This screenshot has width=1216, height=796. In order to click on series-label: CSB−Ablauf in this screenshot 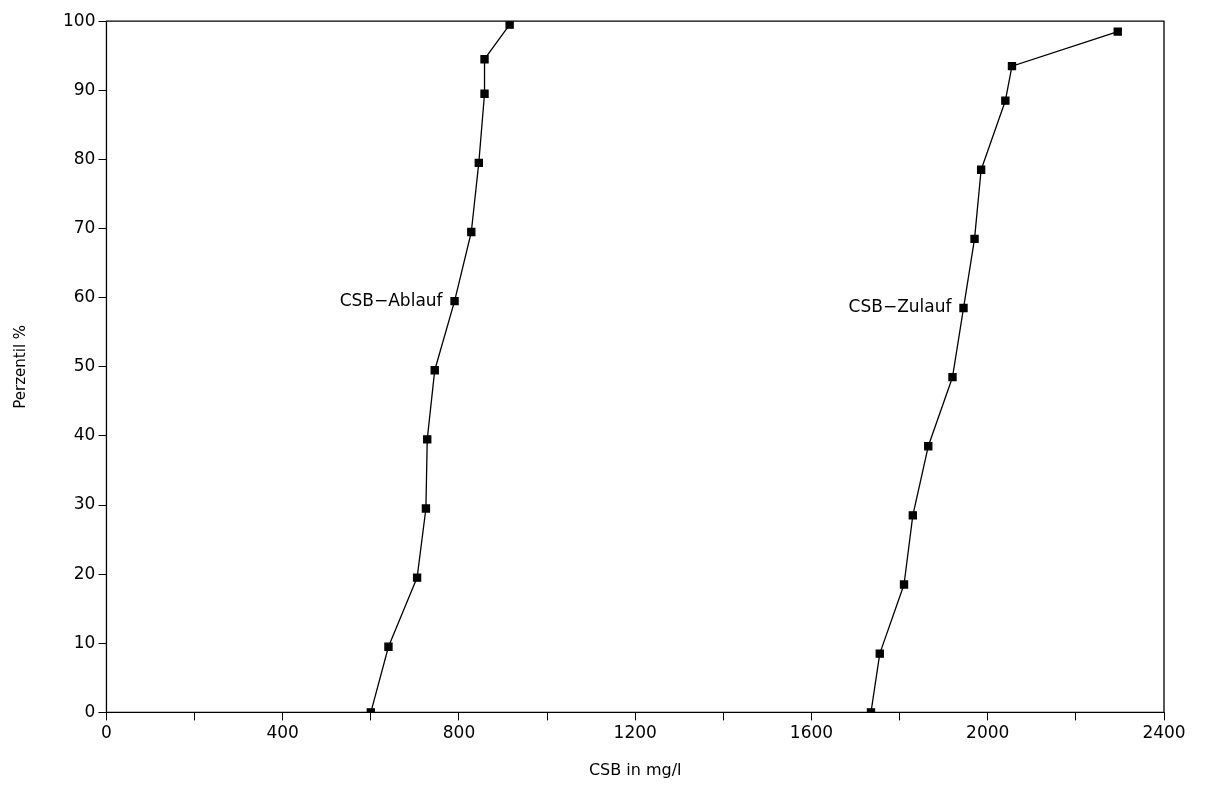, I will do `click(391, 299)`.